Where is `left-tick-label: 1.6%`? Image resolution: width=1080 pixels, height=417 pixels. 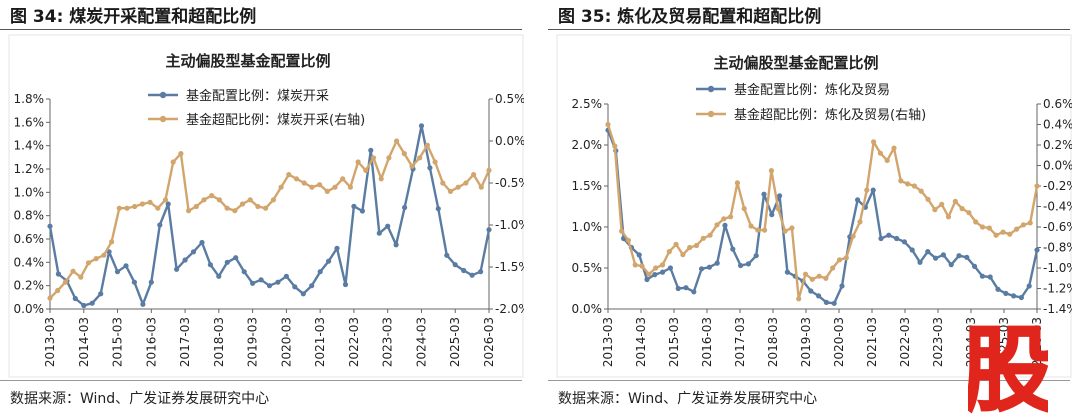 left-tick-label: 1.6% is located at coordinates (29, 122).